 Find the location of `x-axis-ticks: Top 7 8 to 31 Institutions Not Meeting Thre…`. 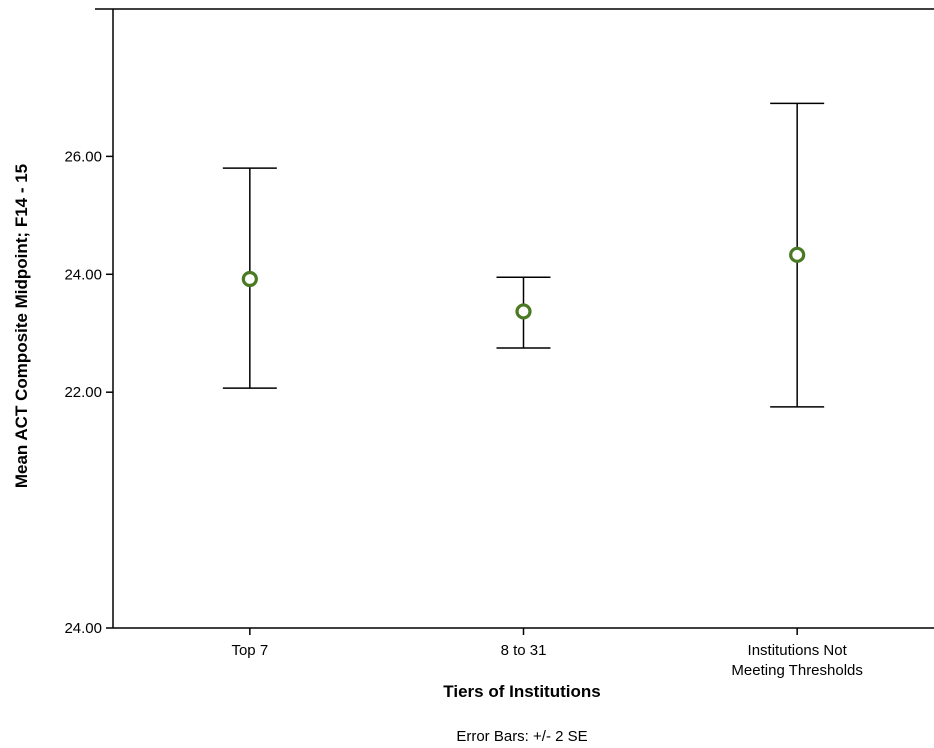

x-axis-ticks: Top 7 8 to 31 Institutions Not Meeting Thre… is located at coordinates (547, 653).